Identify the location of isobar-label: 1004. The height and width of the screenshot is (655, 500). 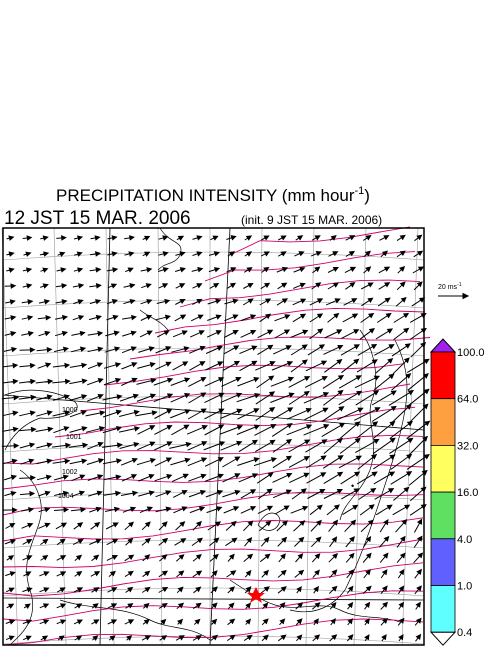
(66, 496).